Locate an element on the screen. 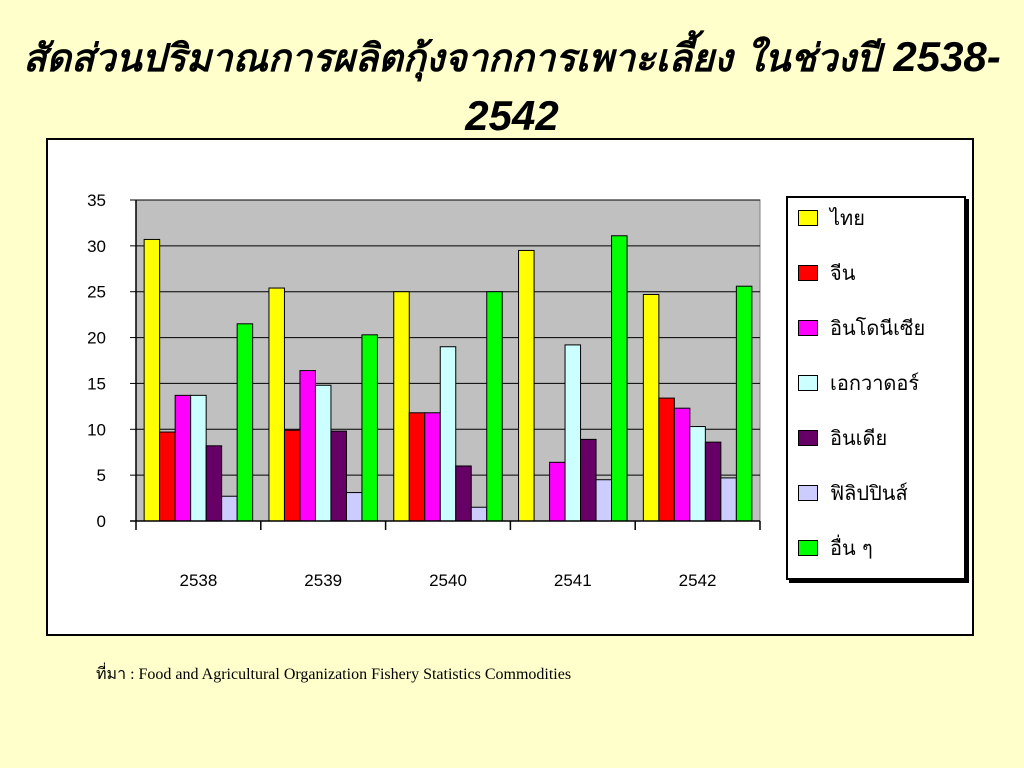 This screenshot has width=1024, height=768. legend-label: อินโดนีเซีย is located at coordinates (878, 328).